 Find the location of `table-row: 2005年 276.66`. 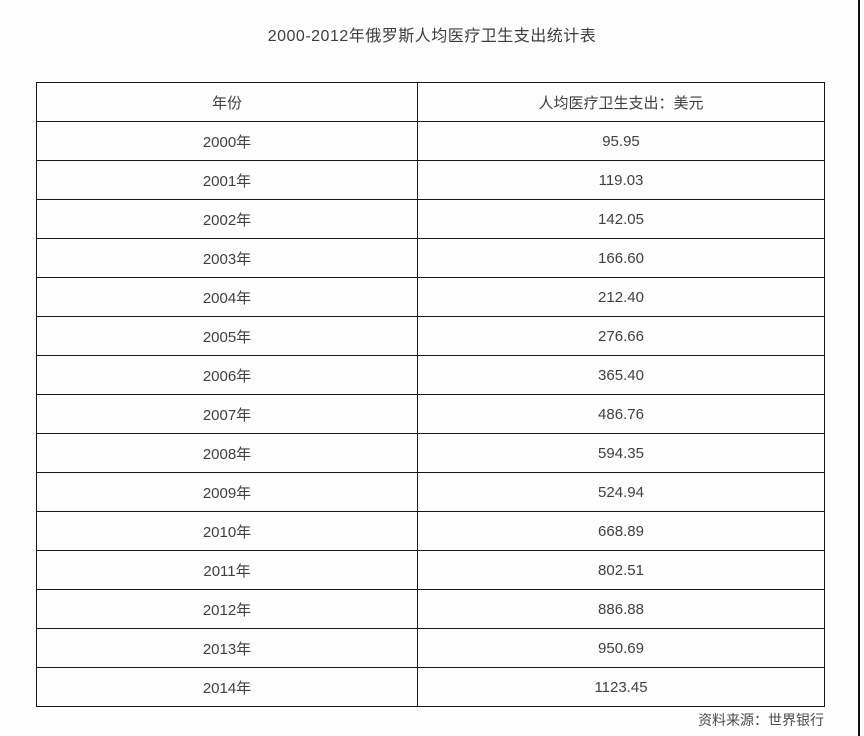

table-row: 2005年 276.66 is located at coordinates (430, 336).